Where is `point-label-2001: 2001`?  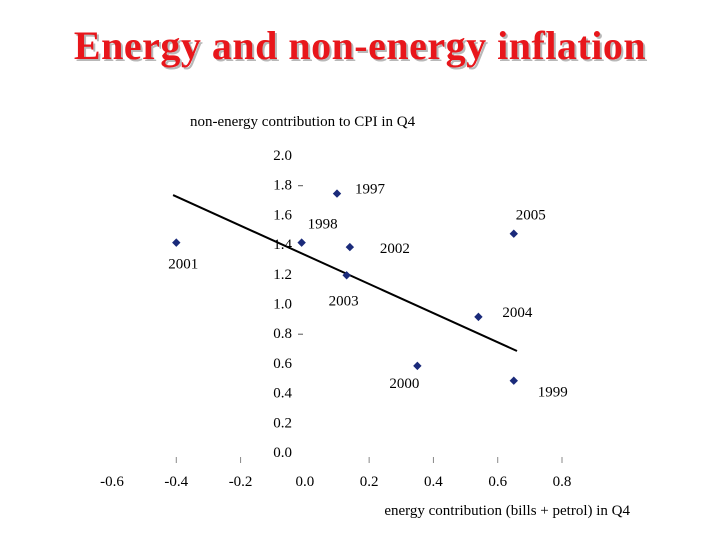
point-label-2001: 2001 is located at coordinates (183, 265).